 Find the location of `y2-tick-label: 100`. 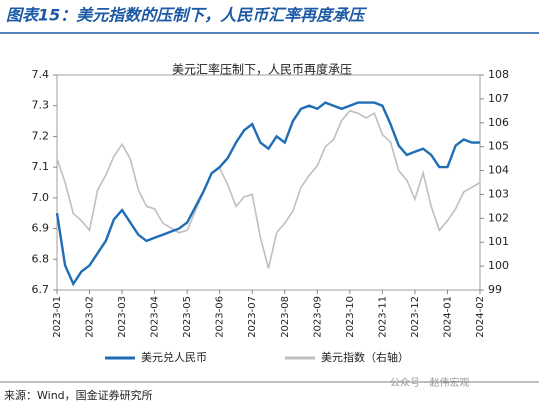

y2-tick-label: 100 is located at coordinates (498, 265).